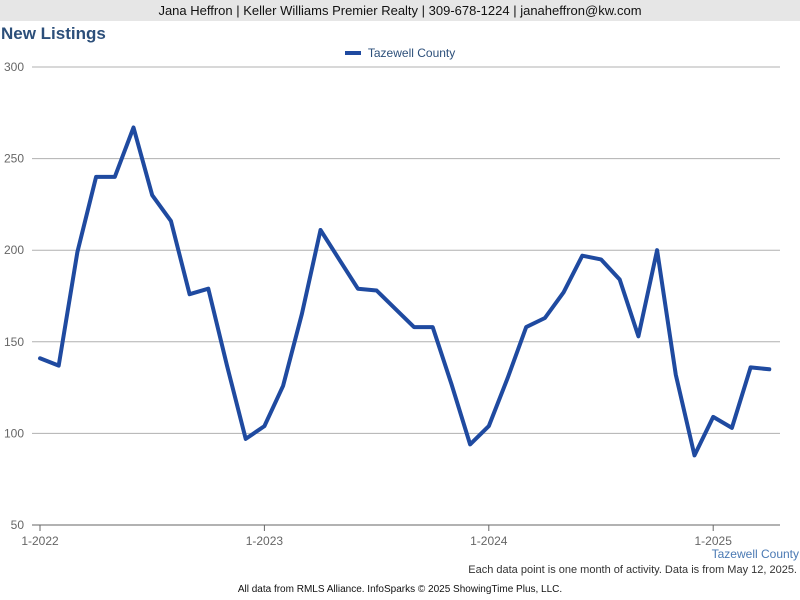  I want to click on x-tick-label: 1-2022, so click(40, 541).